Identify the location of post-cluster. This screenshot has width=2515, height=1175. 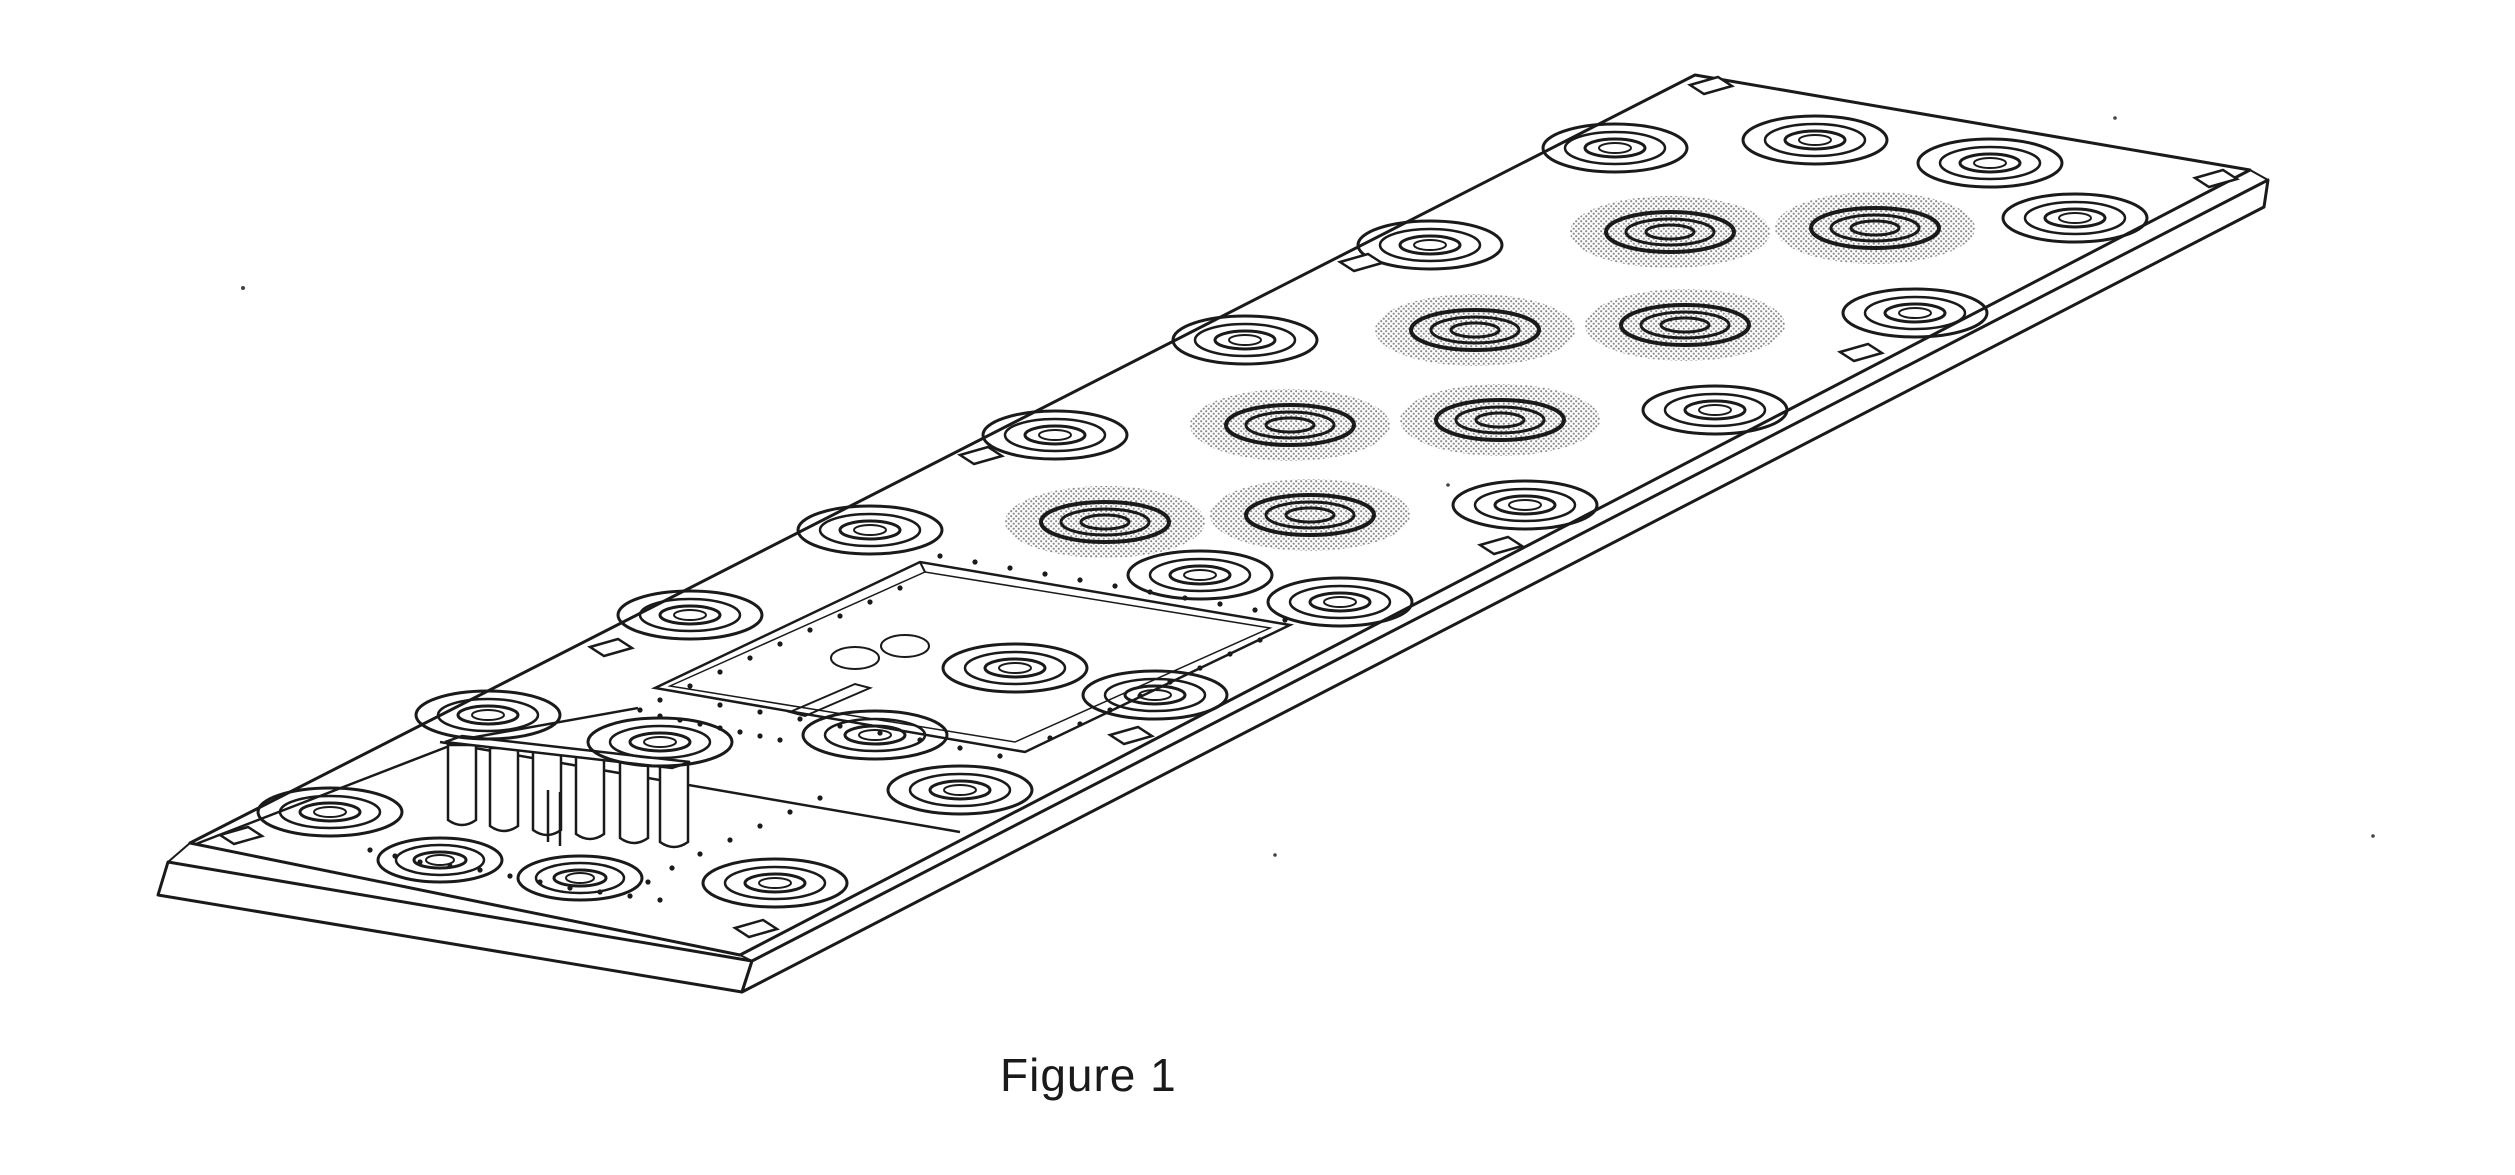
(567, 791).